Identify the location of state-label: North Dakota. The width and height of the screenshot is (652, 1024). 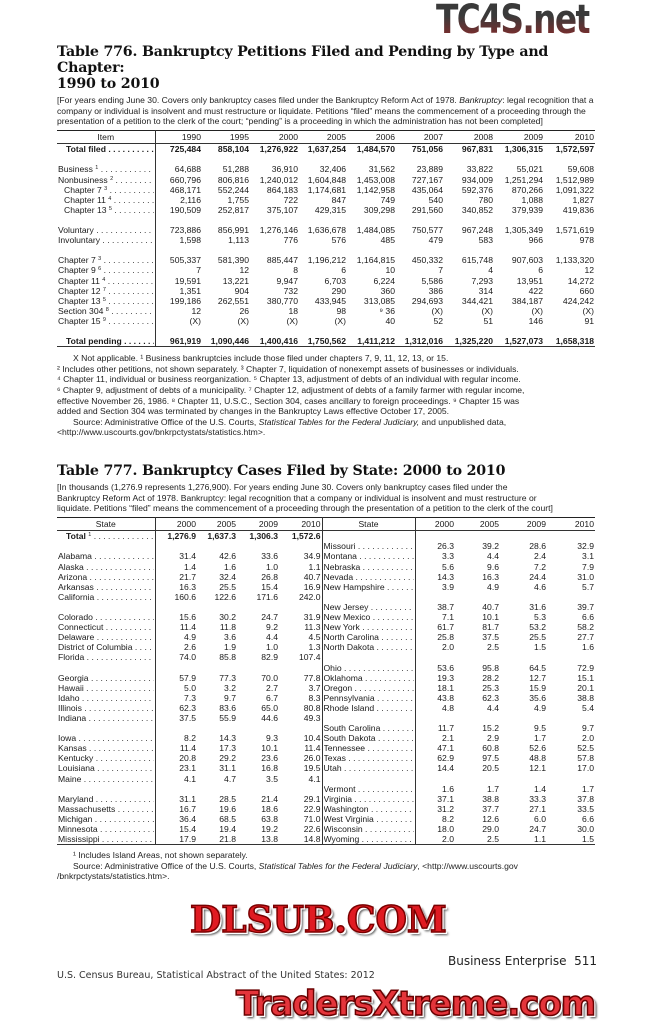
(369, 647).